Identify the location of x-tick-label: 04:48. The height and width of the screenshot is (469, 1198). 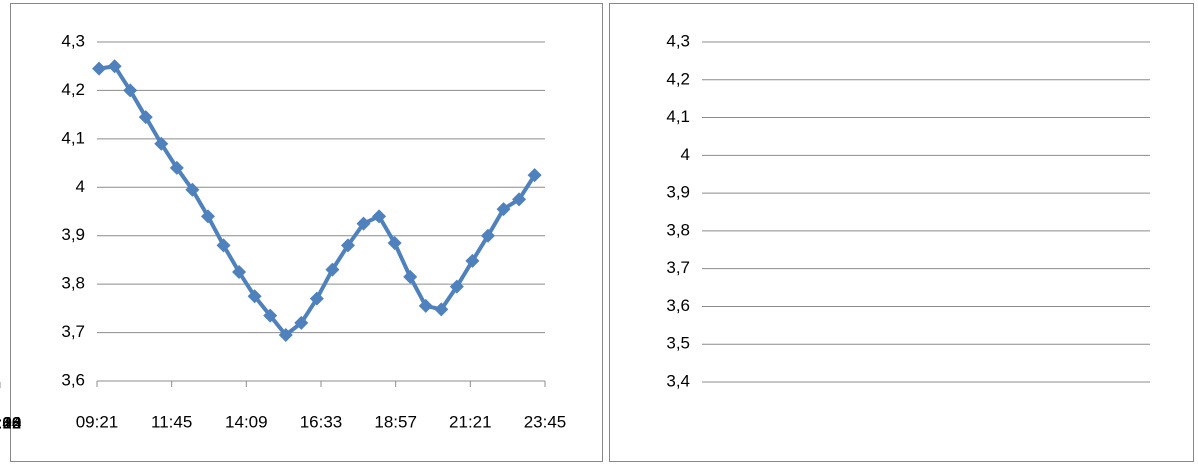
(10, 422).